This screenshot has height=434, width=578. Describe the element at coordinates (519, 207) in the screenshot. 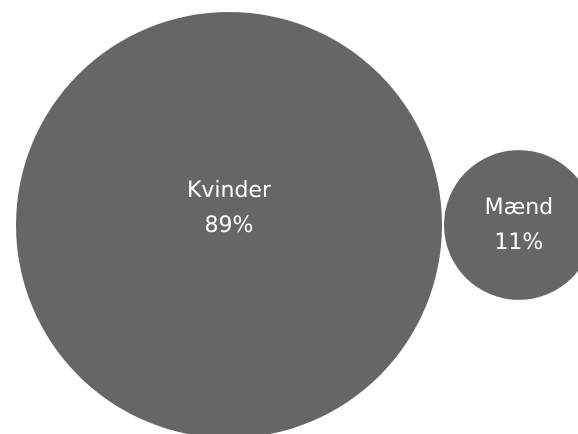

I see `bubble-name-label: Mænd` at that location.